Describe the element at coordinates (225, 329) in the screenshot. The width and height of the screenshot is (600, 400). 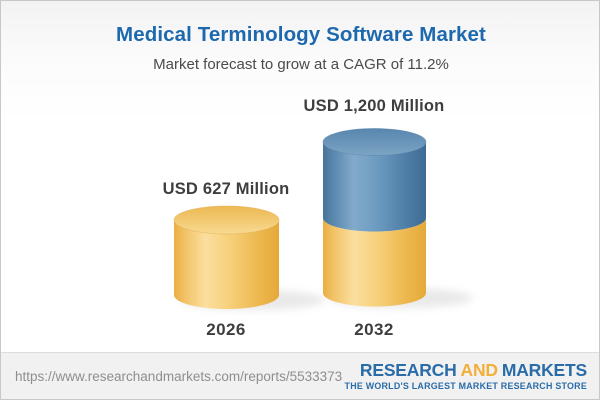
I see `category-label-2026: 2026` at that location.